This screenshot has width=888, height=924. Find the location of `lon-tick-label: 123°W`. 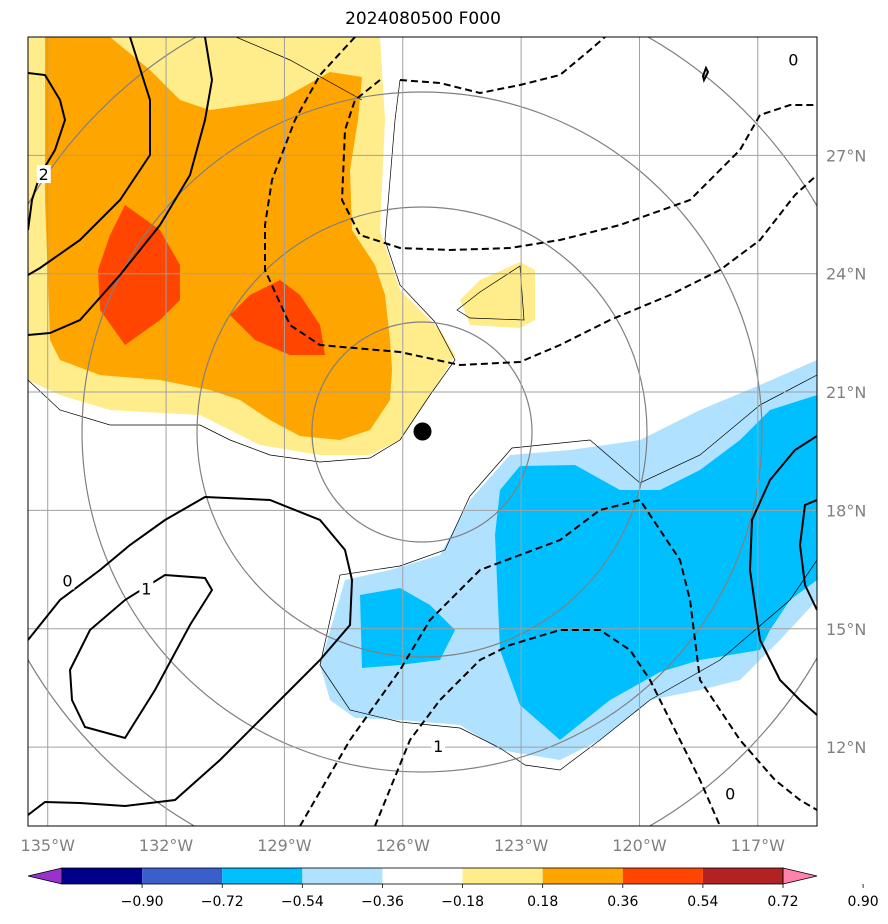

lon-tick-label: 123°W is located at coordinates (521, 845).